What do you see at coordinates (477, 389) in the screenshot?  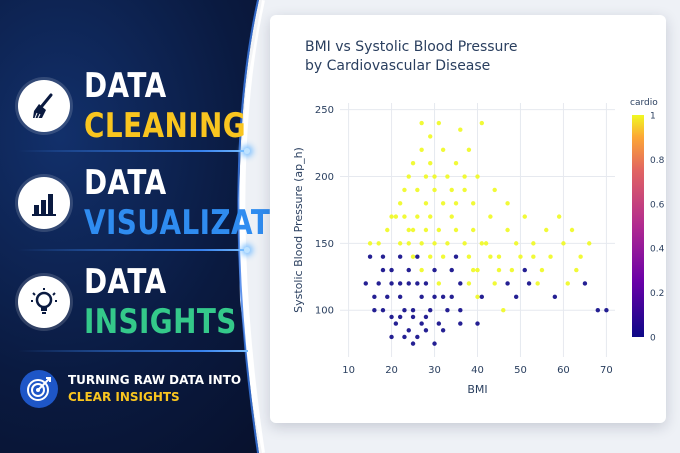 I see `x-axis-label: BMI` at bounding box center [477, 389].